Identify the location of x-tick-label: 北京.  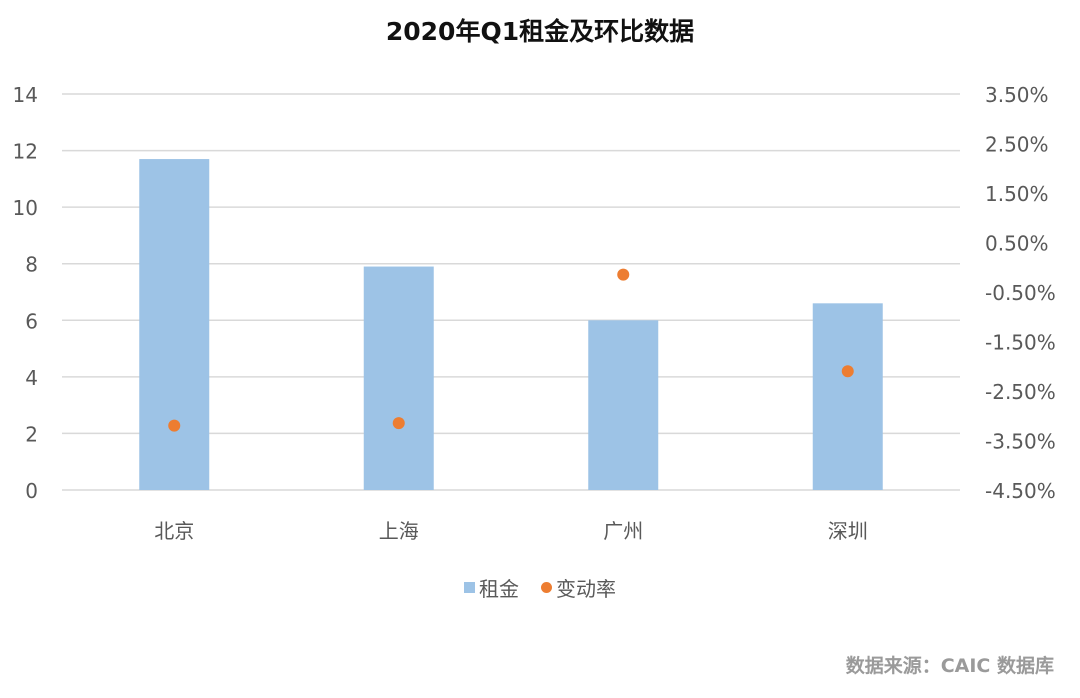
(174, 531).